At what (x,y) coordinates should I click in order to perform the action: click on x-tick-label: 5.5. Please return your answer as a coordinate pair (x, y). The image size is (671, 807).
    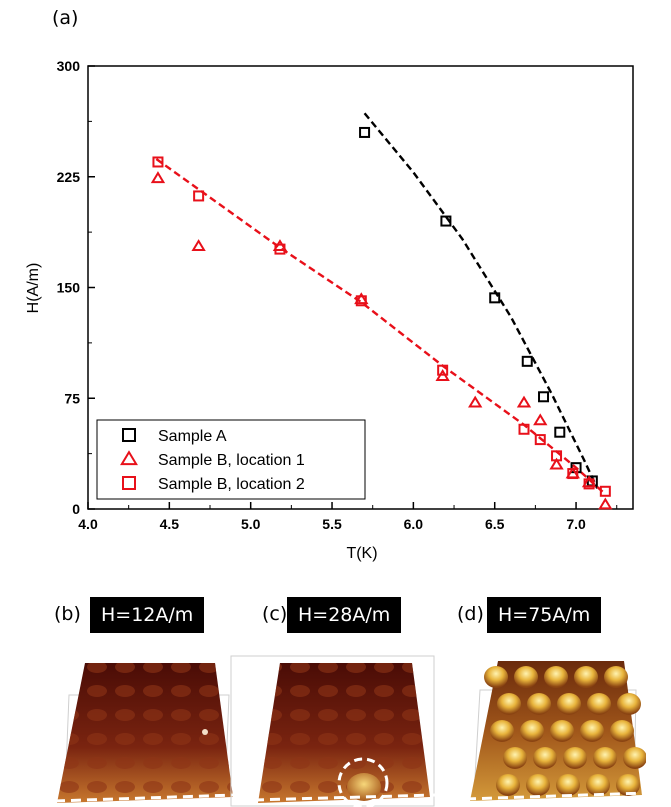
    Looking at the image, I should click on (332, 524).